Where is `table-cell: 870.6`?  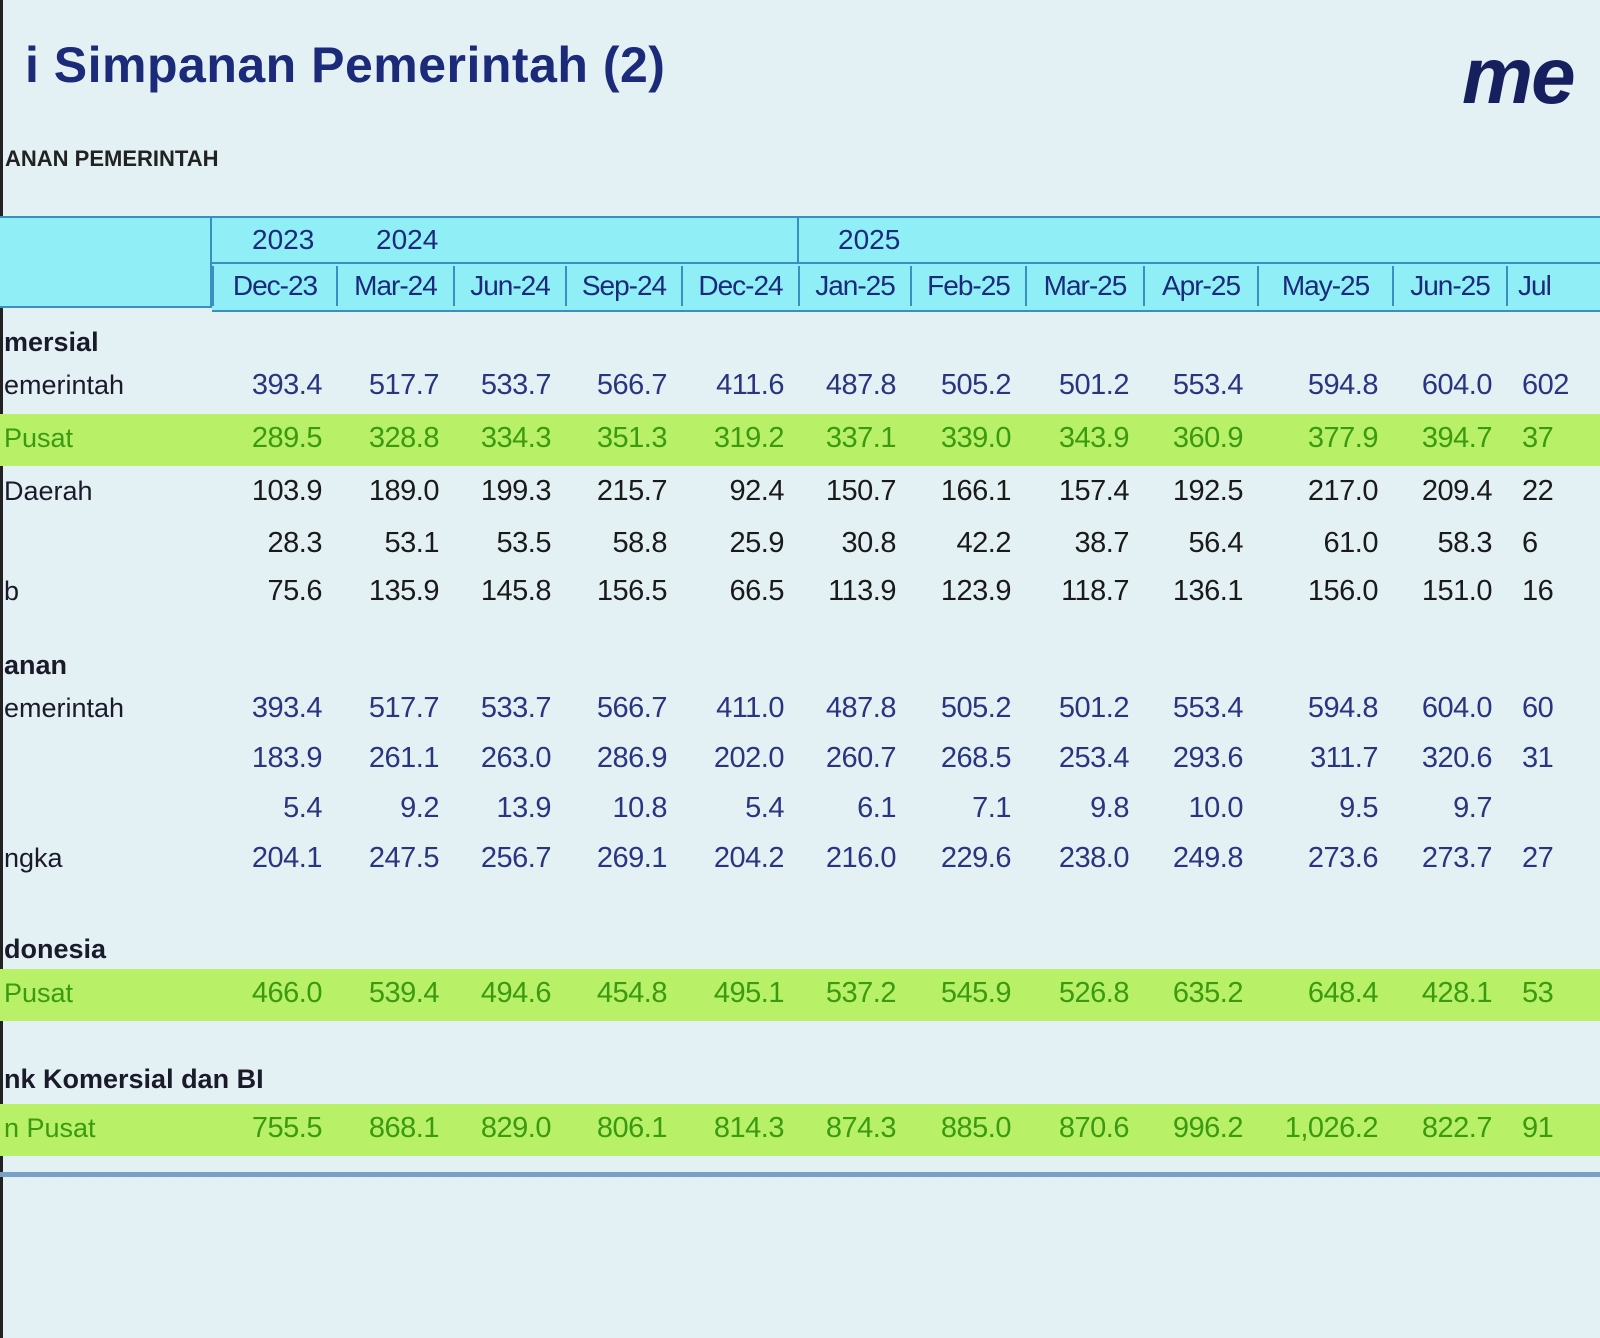
table-cell: 870.6 is located at coordinates (1094, 1128).